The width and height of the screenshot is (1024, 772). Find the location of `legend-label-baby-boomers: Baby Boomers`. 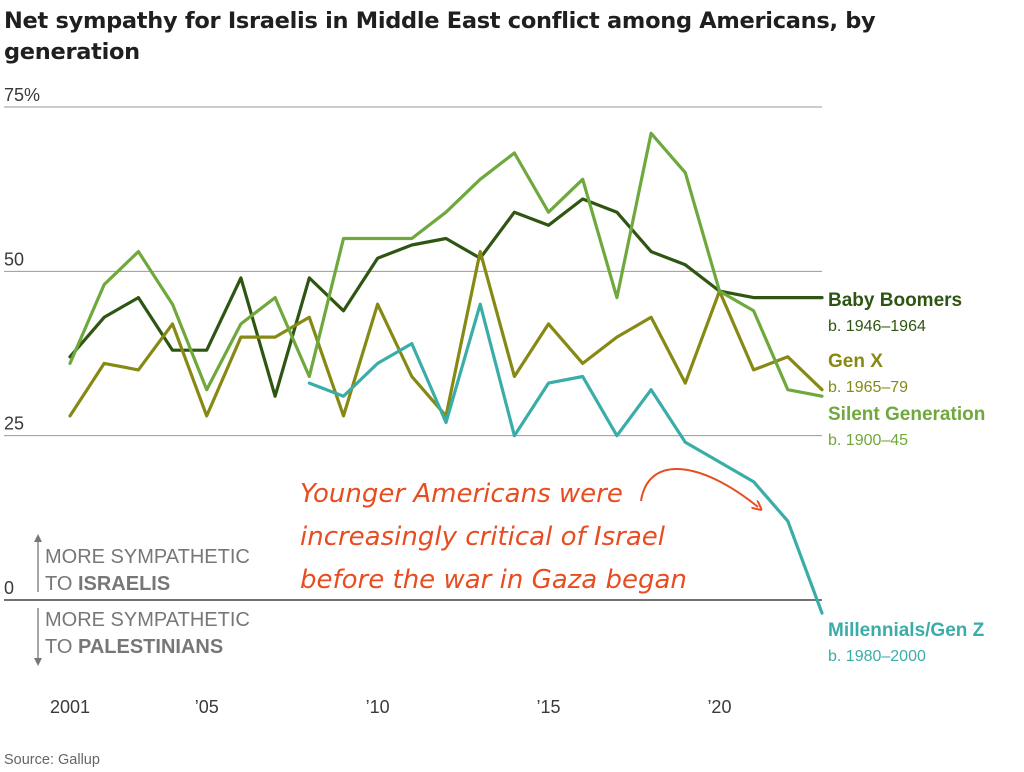

legend-label-baby-boomers: Baby Boomers is located at coordinates (895, 300).